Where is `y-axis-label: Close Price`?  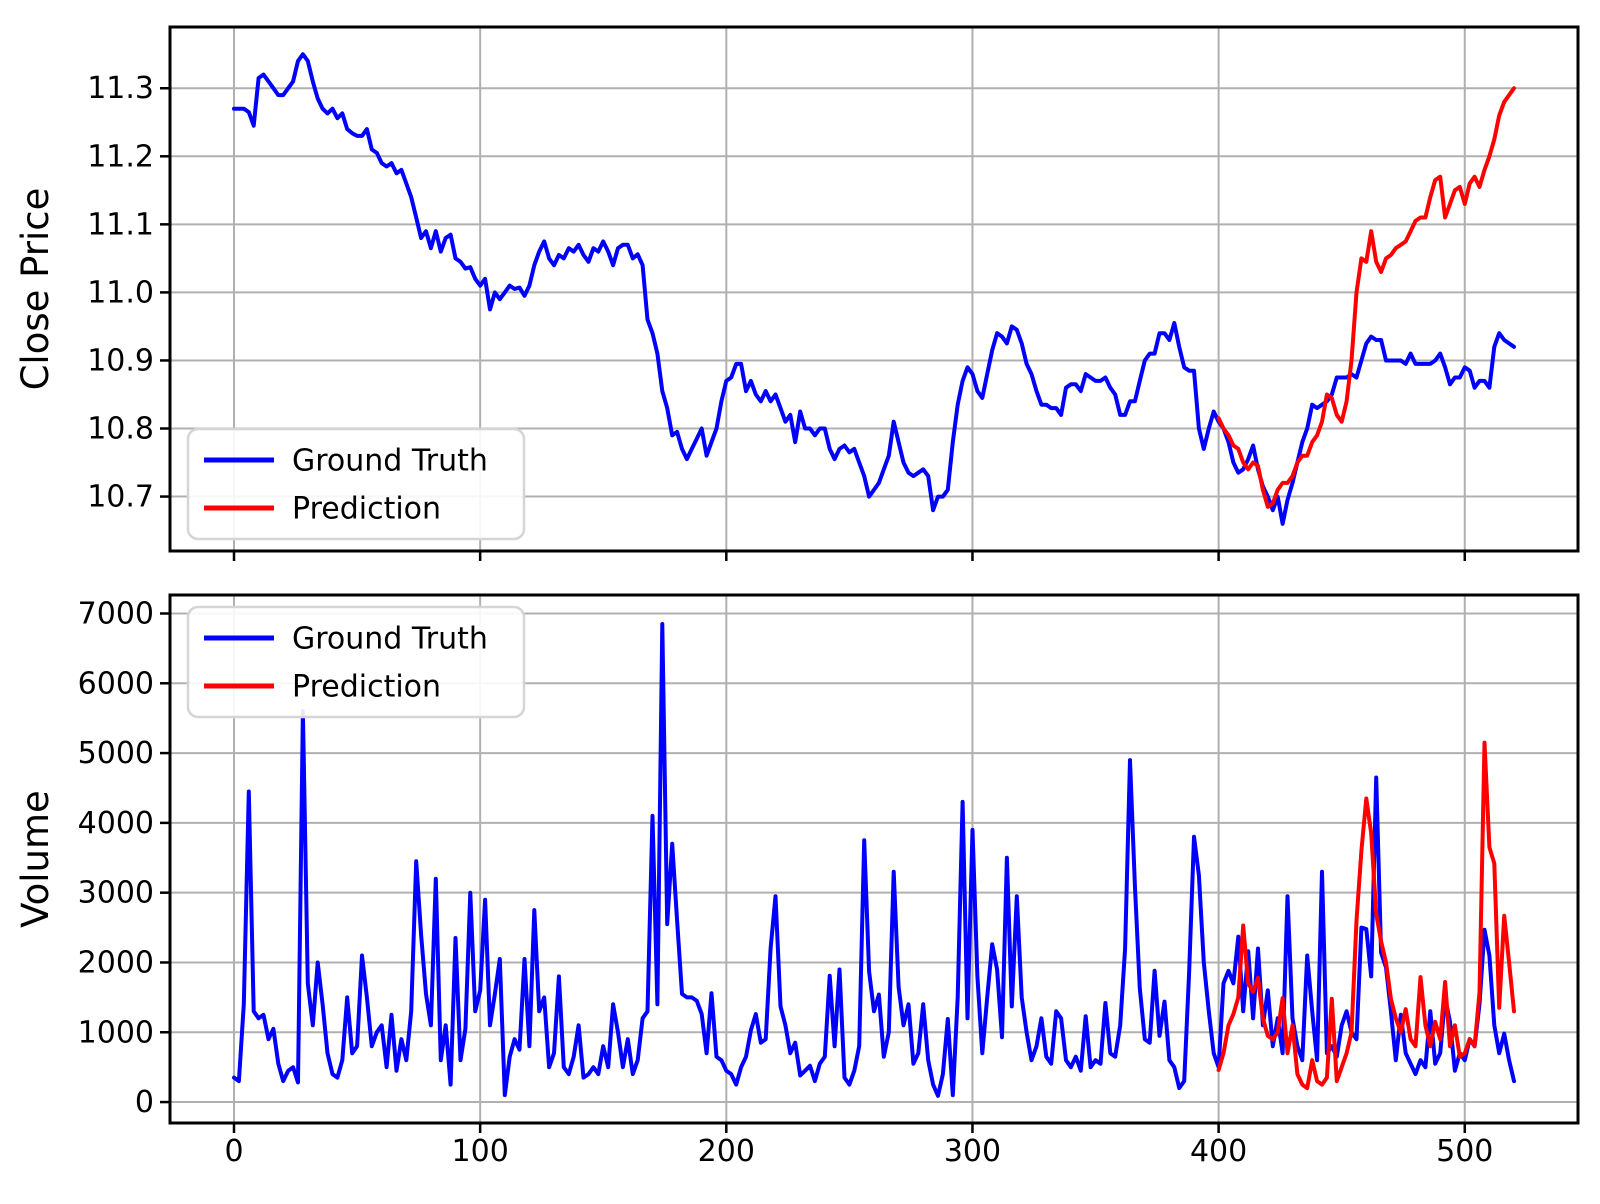 y-axis-label: Close Price is located at coordinates (35, 289).